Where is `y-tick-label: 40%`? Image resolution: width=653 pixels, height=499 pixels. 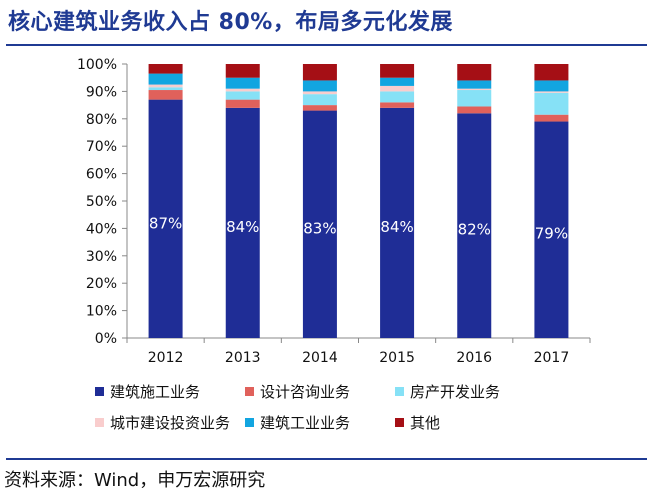 y-tick-label: 40% is located at coordinates (101, 229).